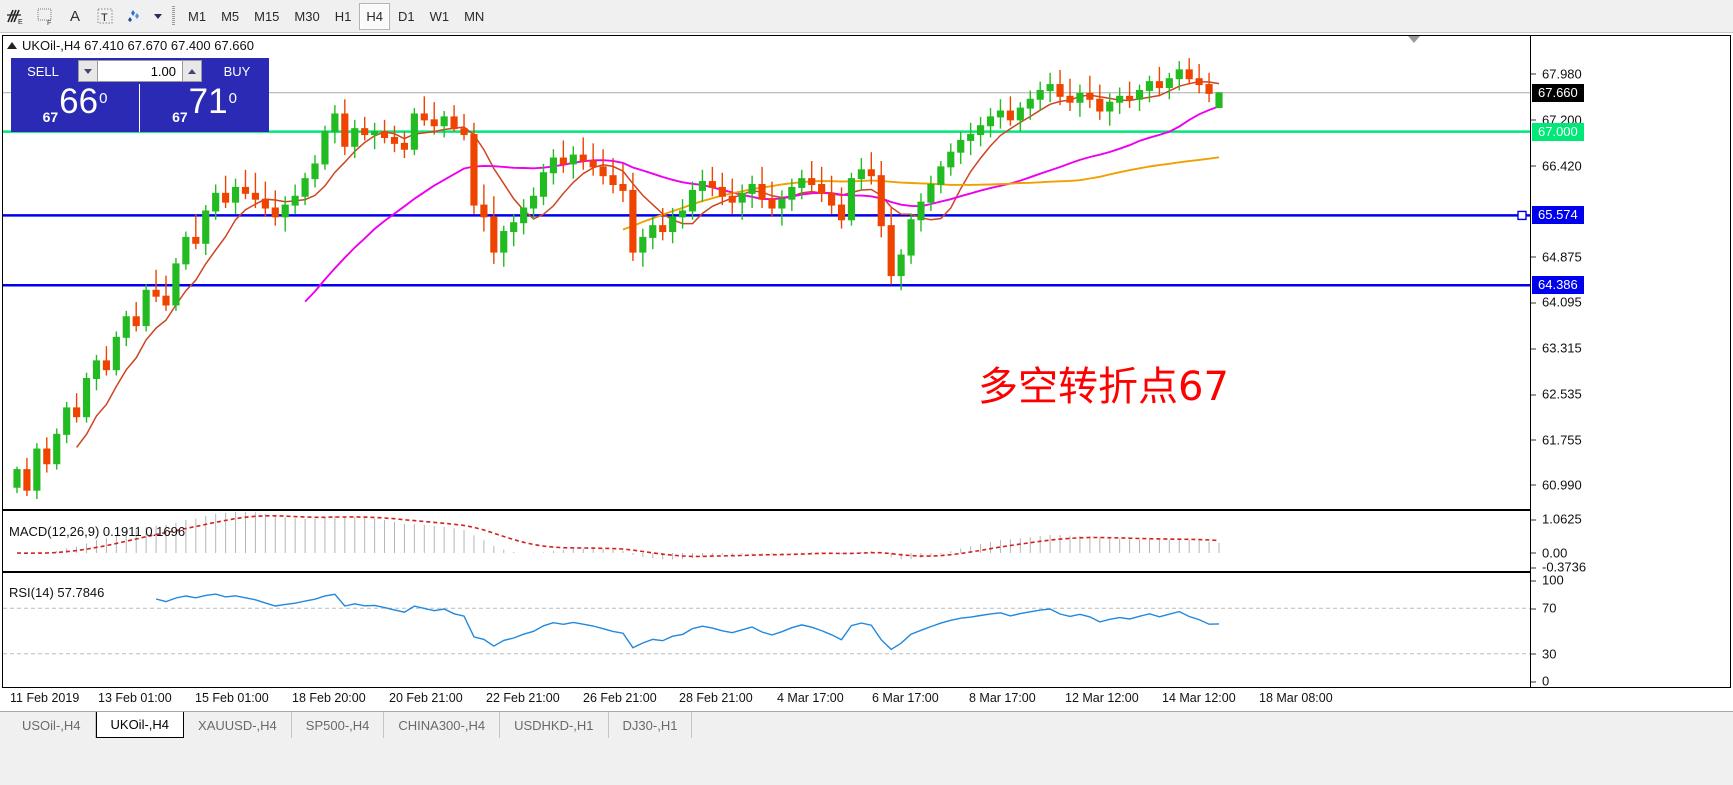  What do you see at coordinates (1556, 73) in the screenshot?
I see `price-tick: 67.980` at bounding box center [1556, 73].